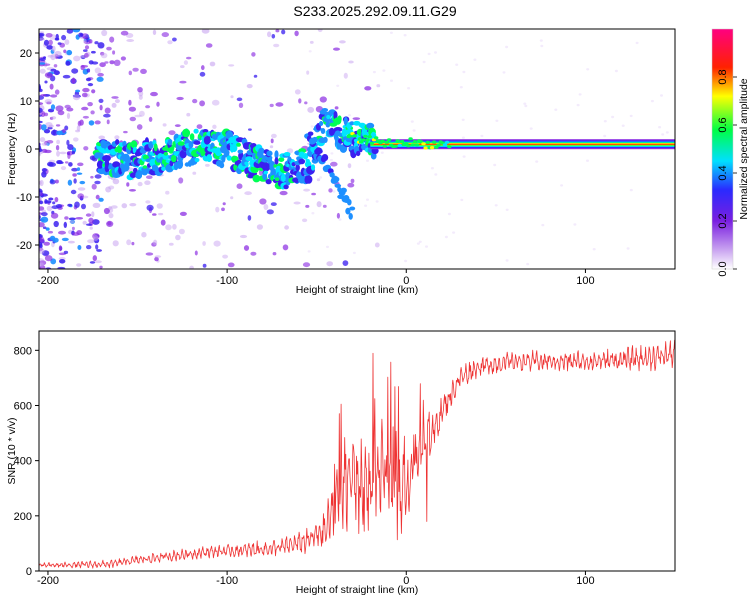  What do you see at coordinates (26, 54) in the screenshot?
I see `heatmap-y-tick-label: 20` at bounding box center [26, 54].